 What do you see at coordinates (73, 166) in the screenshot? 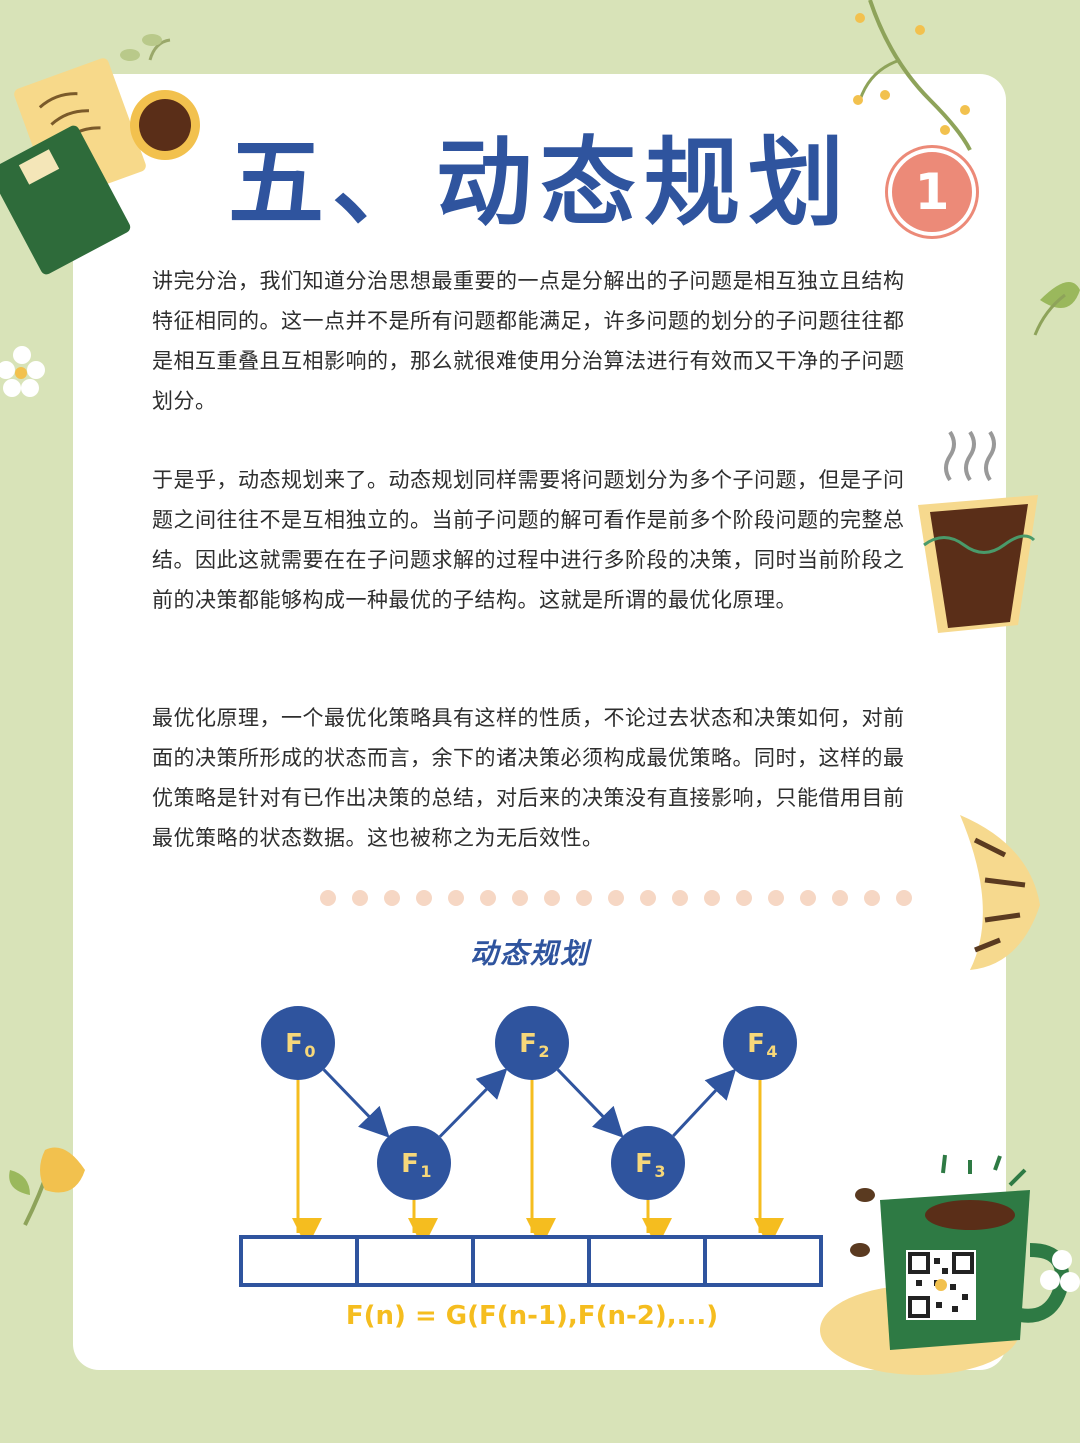
I see `notebook-icon` at bounding box center [73, 166].